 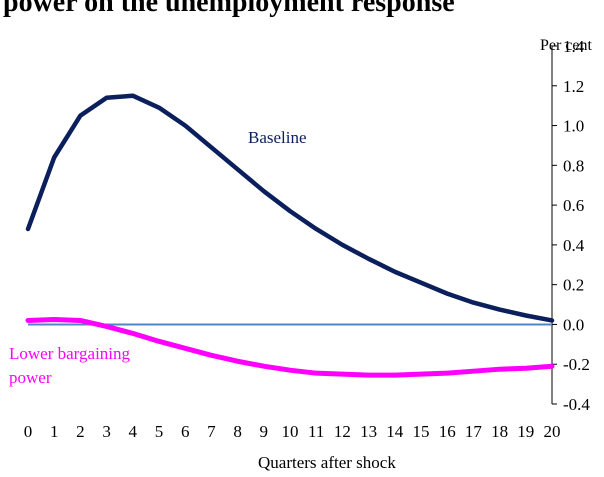 I want to click on x-tick-label: 0, so click(x=28, y=431).